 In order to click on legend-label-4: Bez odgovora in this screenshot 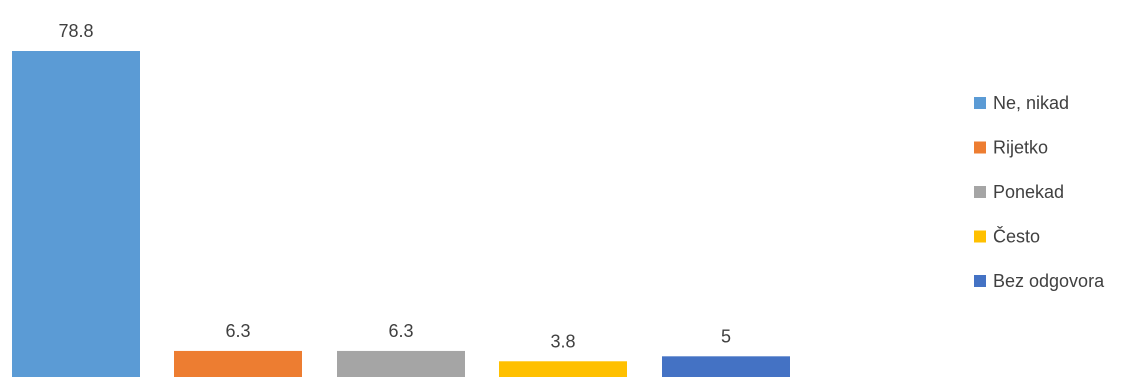, I will do `click(1049, 281)`.